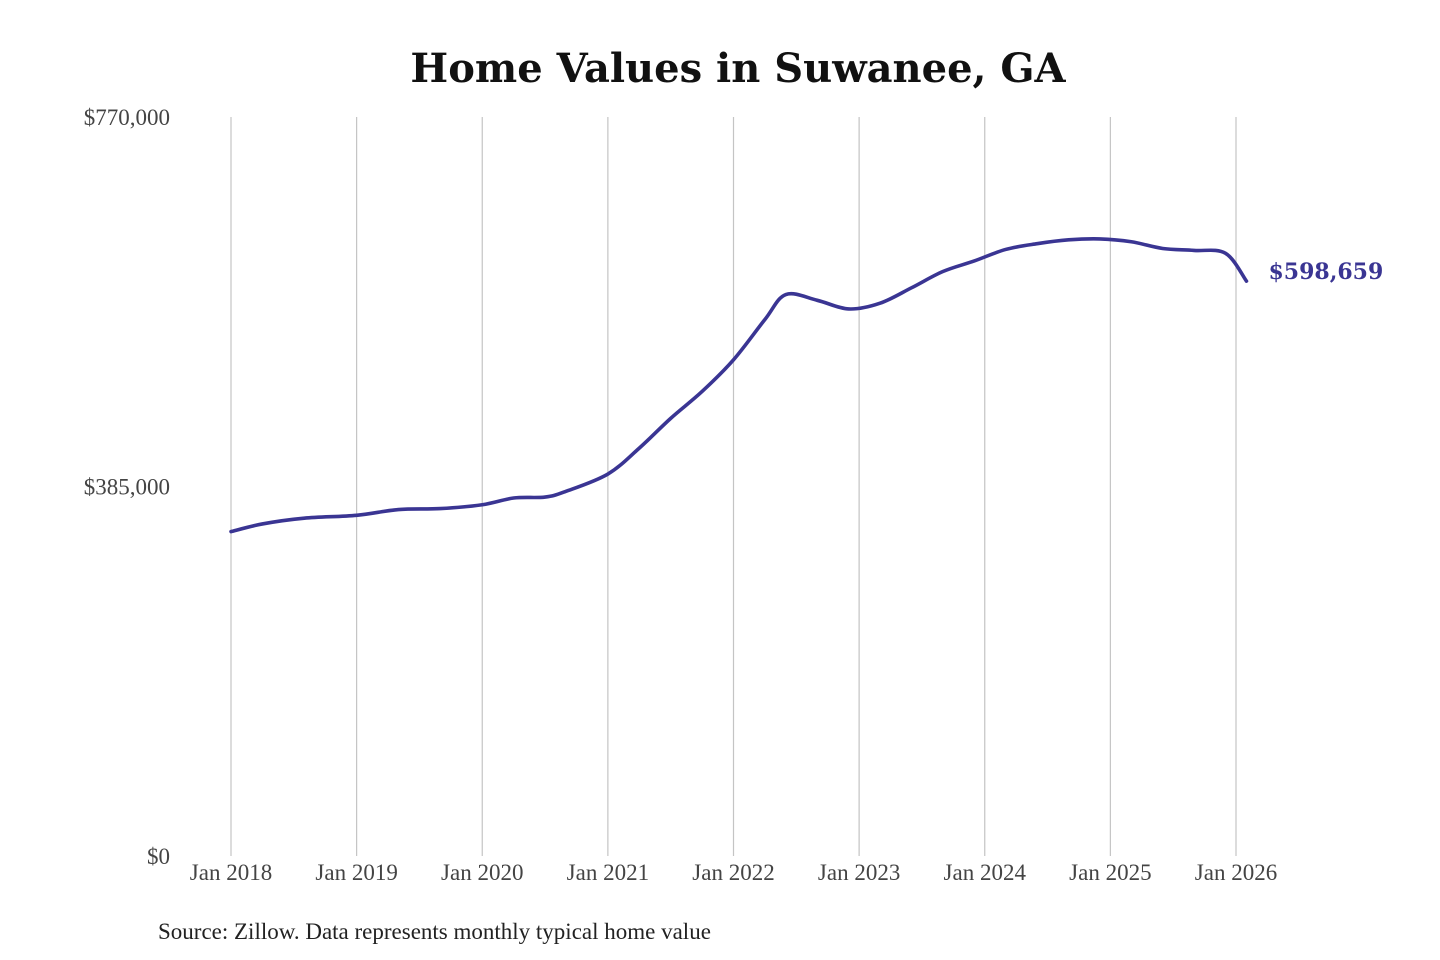 This screenshot has width=1440, height=960. Describe the element at coordinates (608, 872) in the screenshot. I see `x-tick-label: Jan 2021` at that location.